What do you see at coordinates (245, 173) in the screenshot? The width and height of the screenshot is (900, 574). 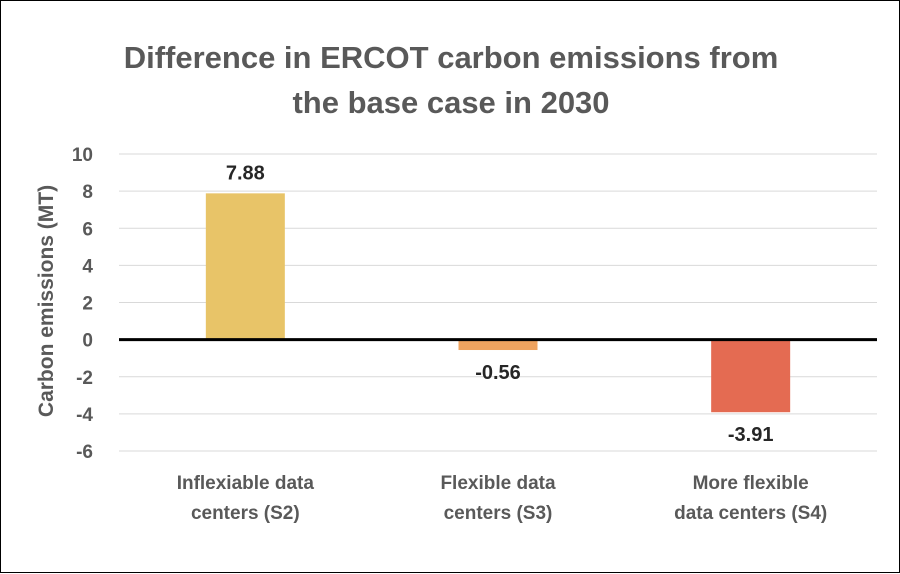 I see `data-label-1: 7.88` at bounding box center [245, 173].